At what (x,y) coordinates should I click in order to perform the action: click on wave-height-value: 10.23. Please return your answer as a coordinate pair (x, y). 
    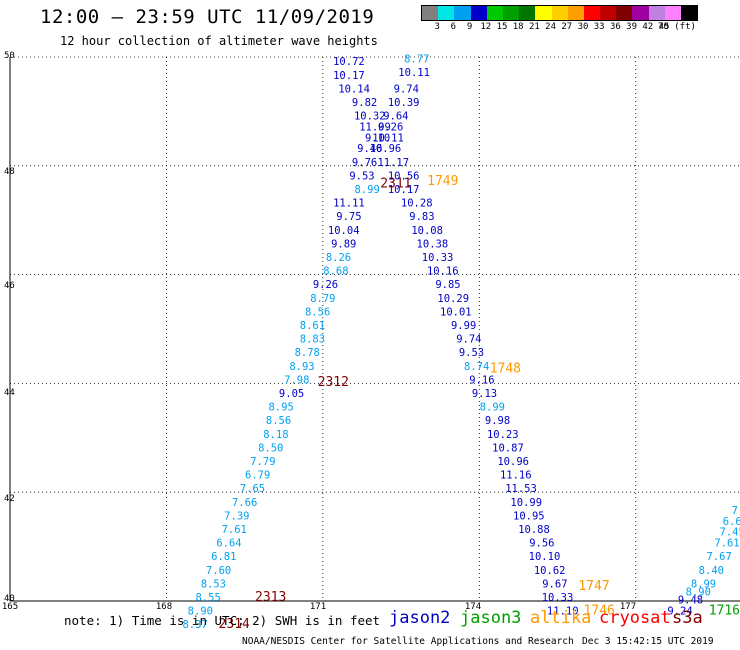
    Looking at the image, I should click on (503, 435).